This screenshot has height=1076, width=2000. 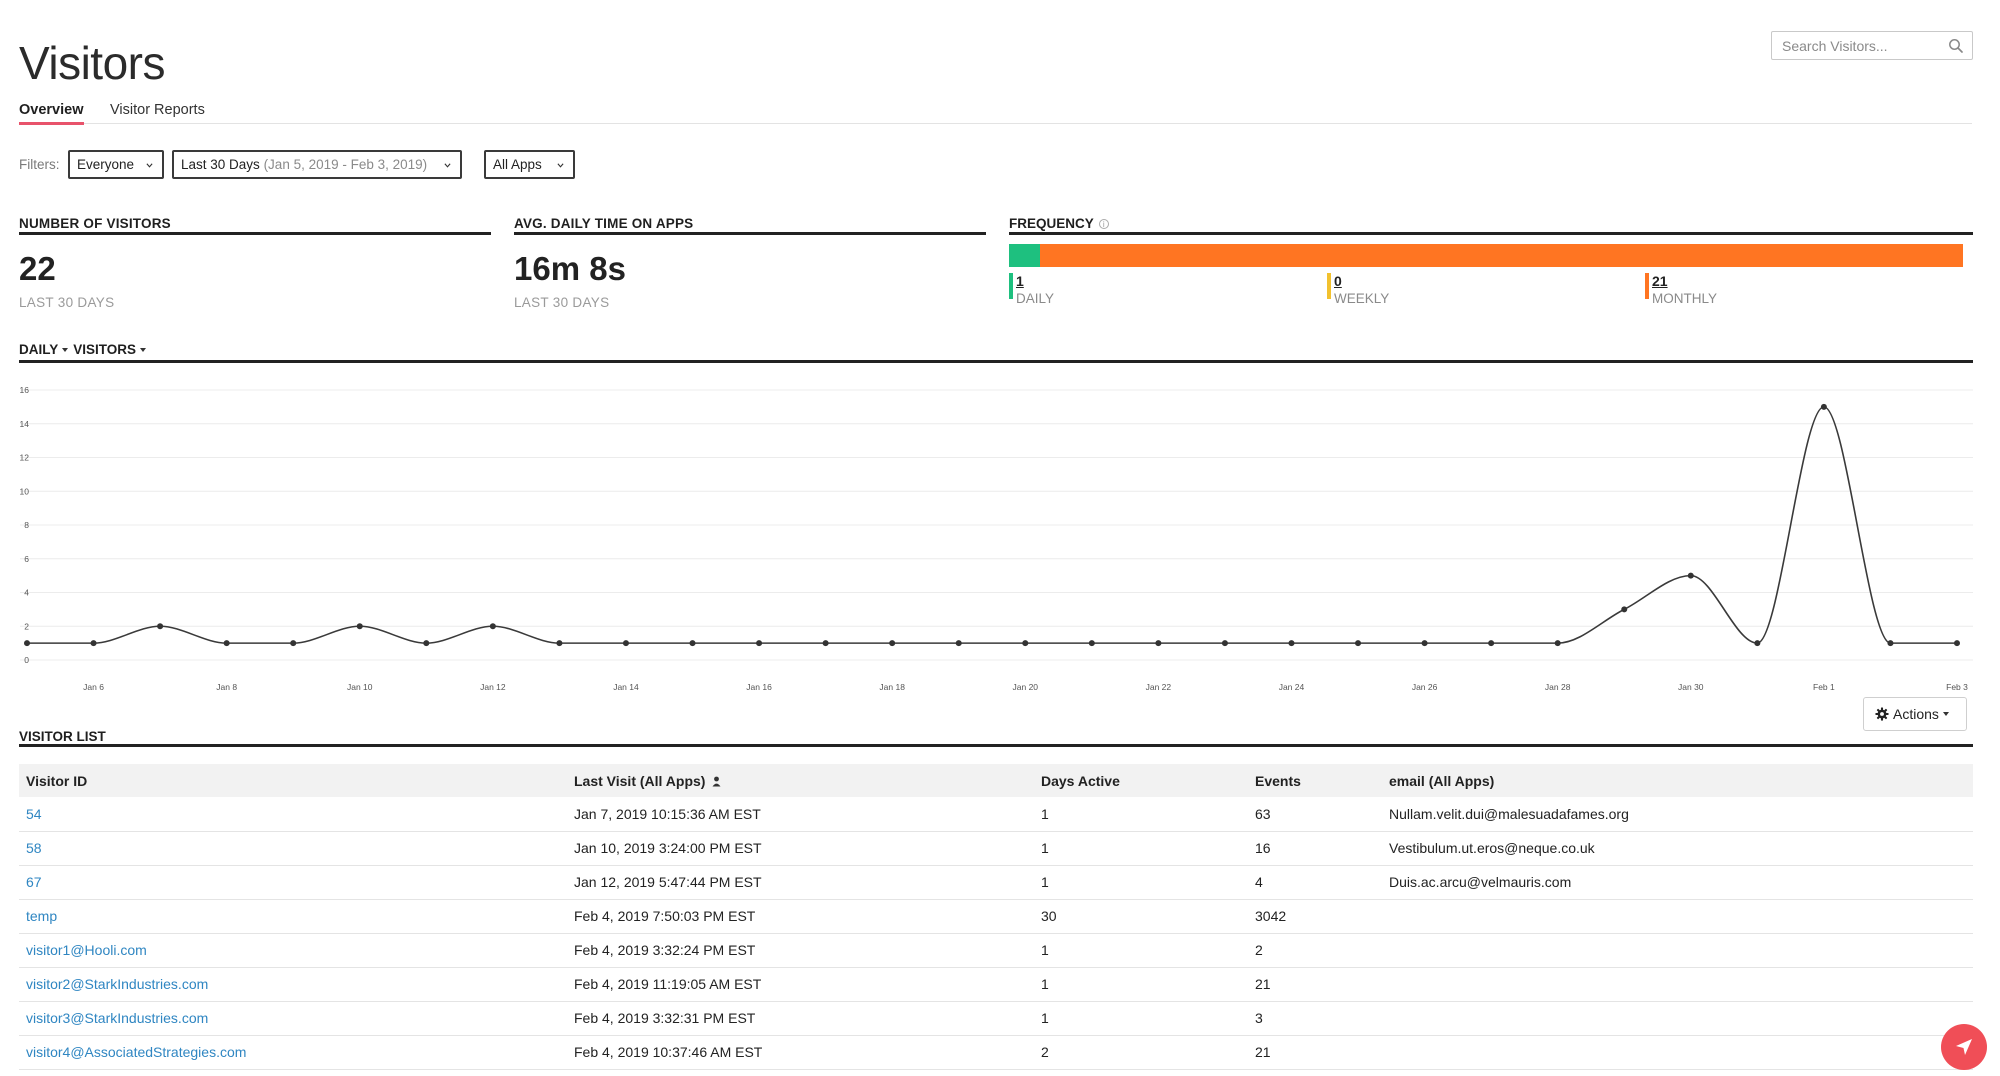 What do you see at coordinates (62, 736) in the screenshot?
I see `visitor-list-heading: VISITOR LIST` at bounding box center [62, 736].